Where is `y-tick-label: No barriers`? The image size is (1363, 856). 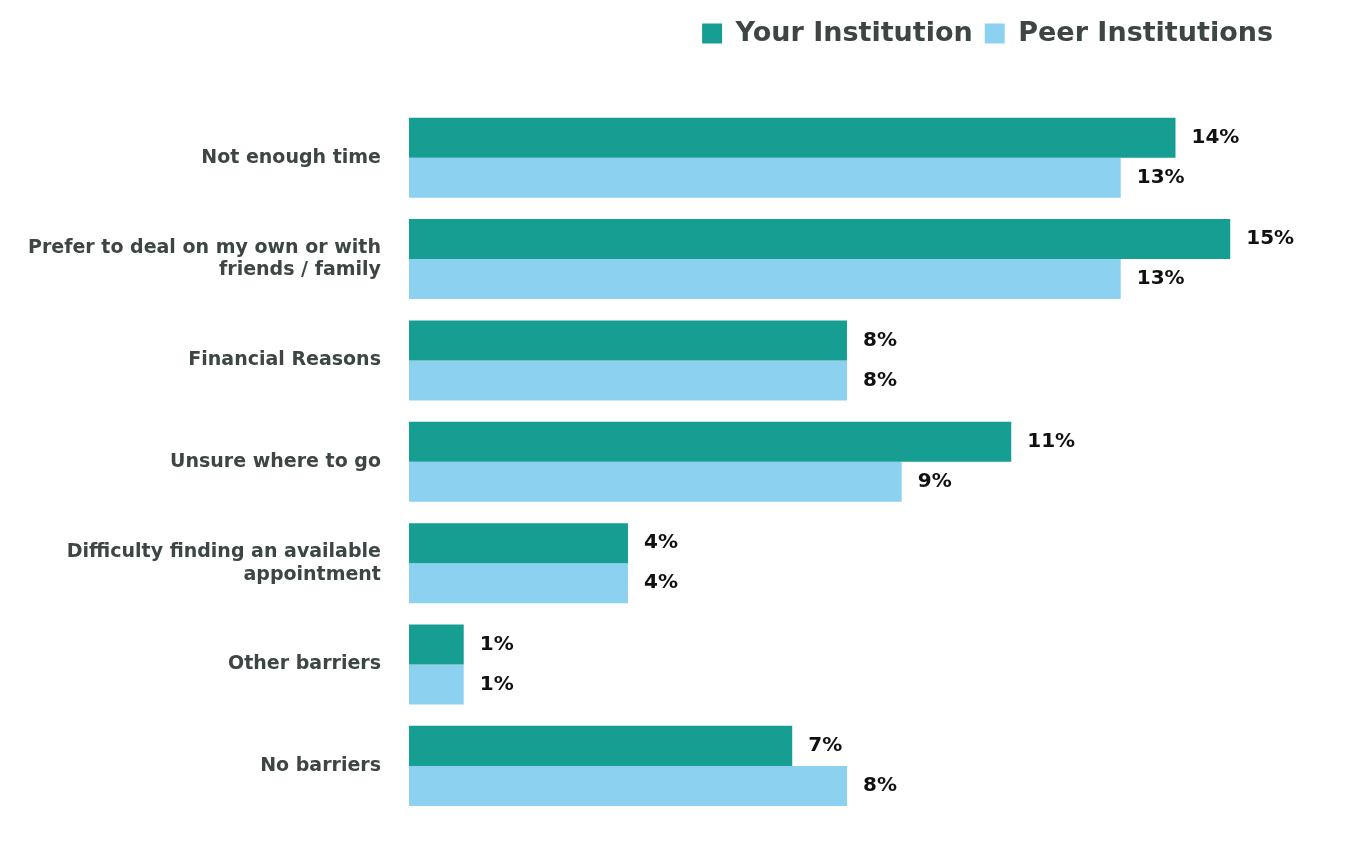
y-tick-label: No barriers is located at coordinates (320, 763).